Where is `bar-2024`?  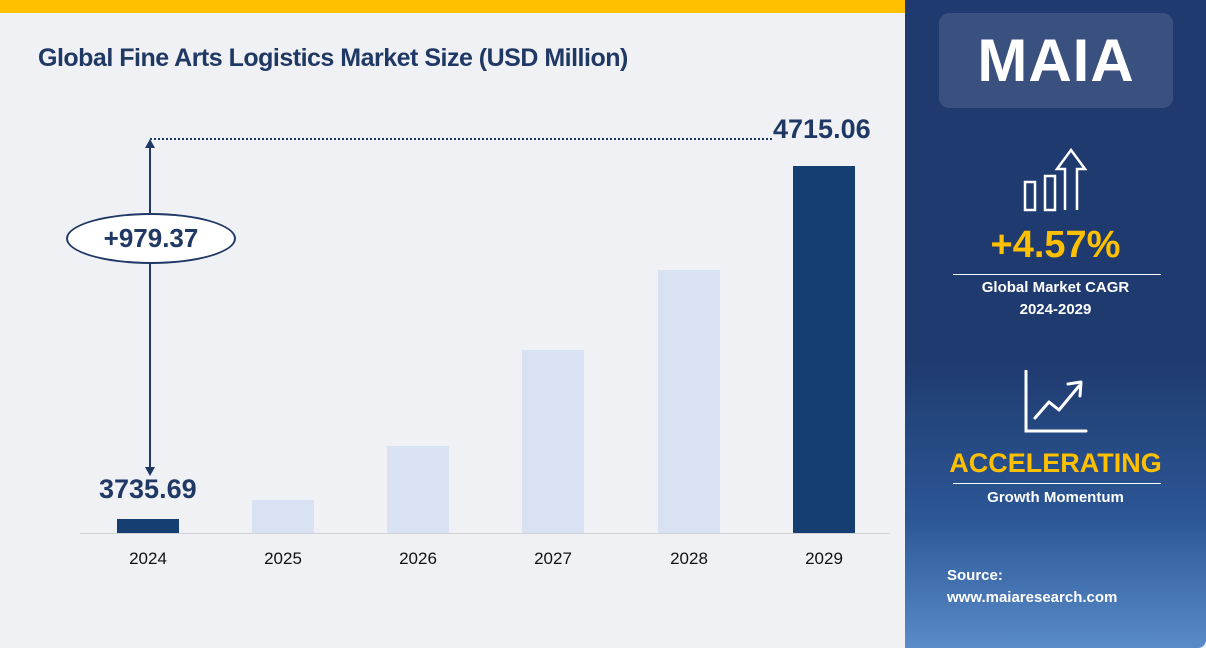
bar-2024 is located at coordinates (148, 526).